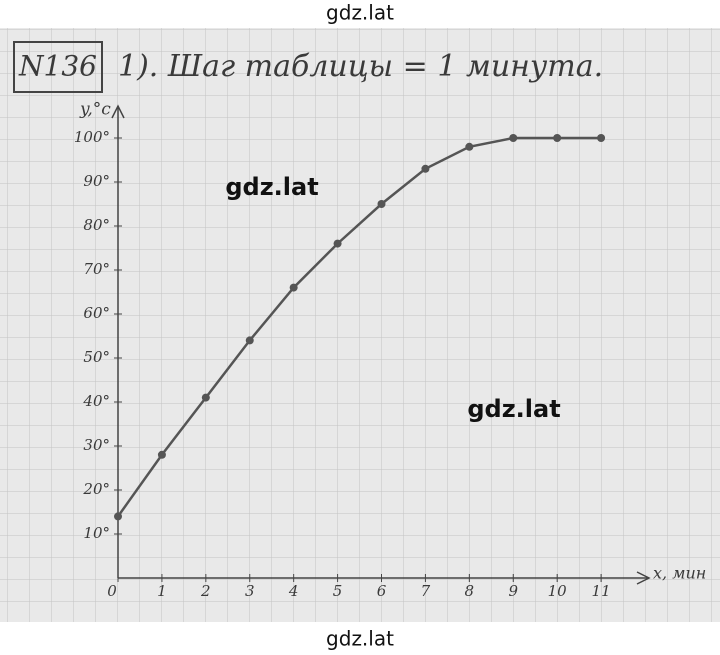  What do you see at coordinates (96, 225) in the screenshot?
I see `y-tick-label: 80°` at bounding box center [96, 225].